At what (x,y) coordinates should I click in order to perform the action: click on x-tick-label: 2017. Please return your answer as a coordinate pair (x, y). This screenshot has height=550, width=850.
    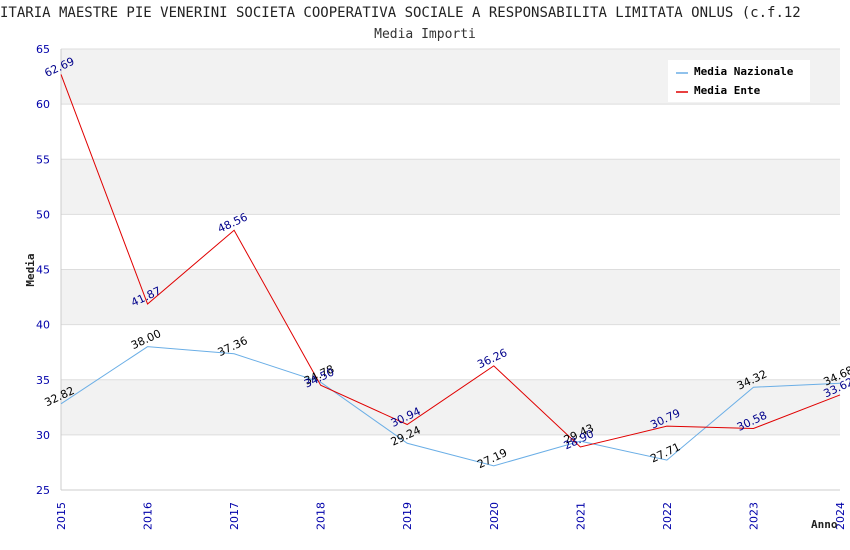
    Looking at the image, I should click on (234, 516).